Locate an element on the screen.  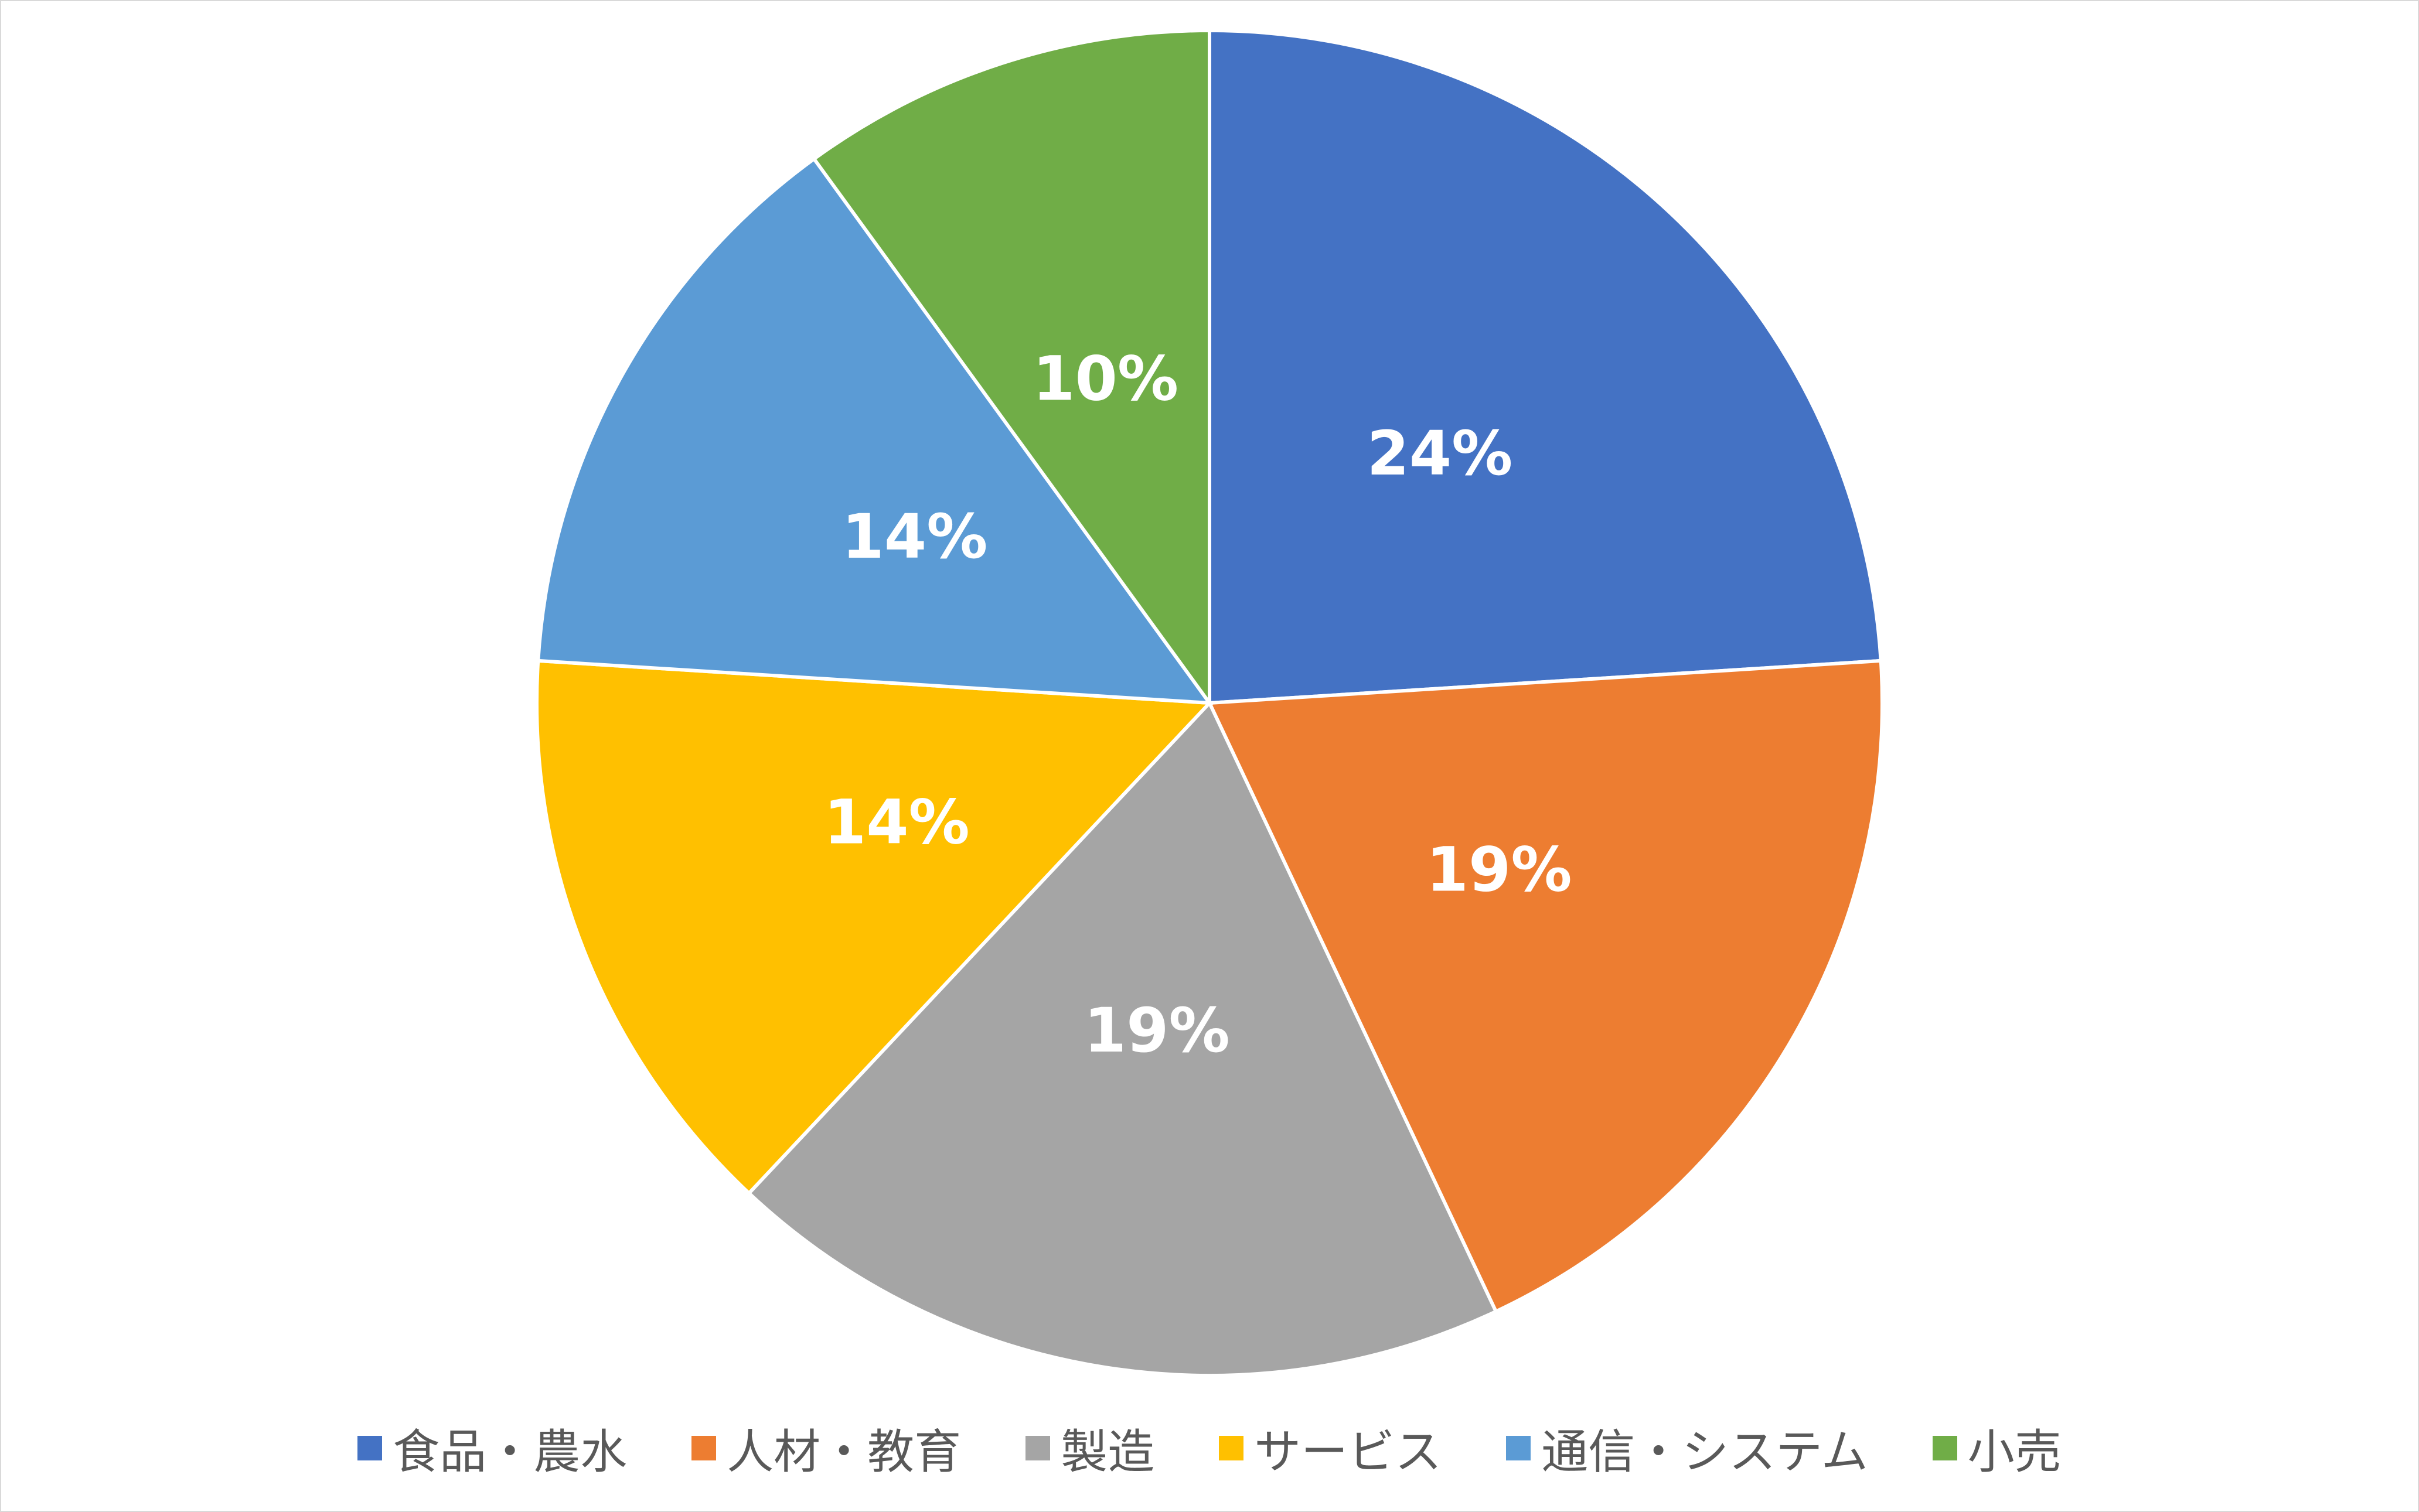
legend-label: 製造 is located at coordinates (1108, 1452).